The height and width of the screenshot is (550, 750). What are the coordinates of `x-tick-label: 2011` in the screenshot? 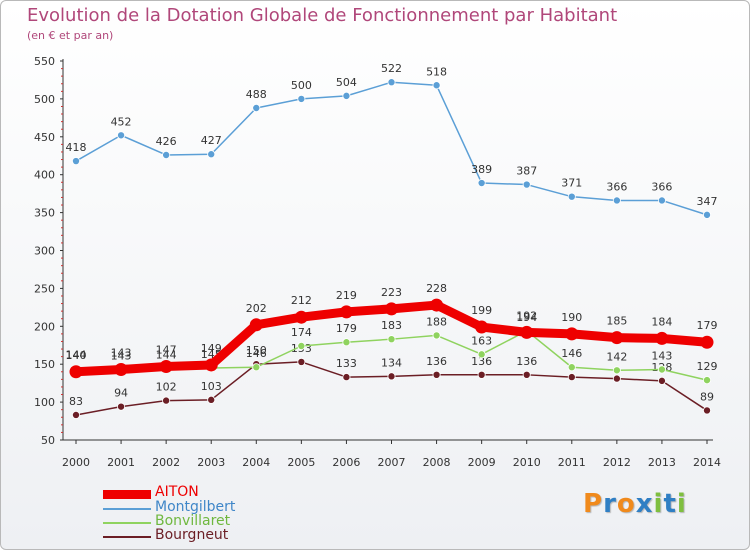 It's located at (572, 462).